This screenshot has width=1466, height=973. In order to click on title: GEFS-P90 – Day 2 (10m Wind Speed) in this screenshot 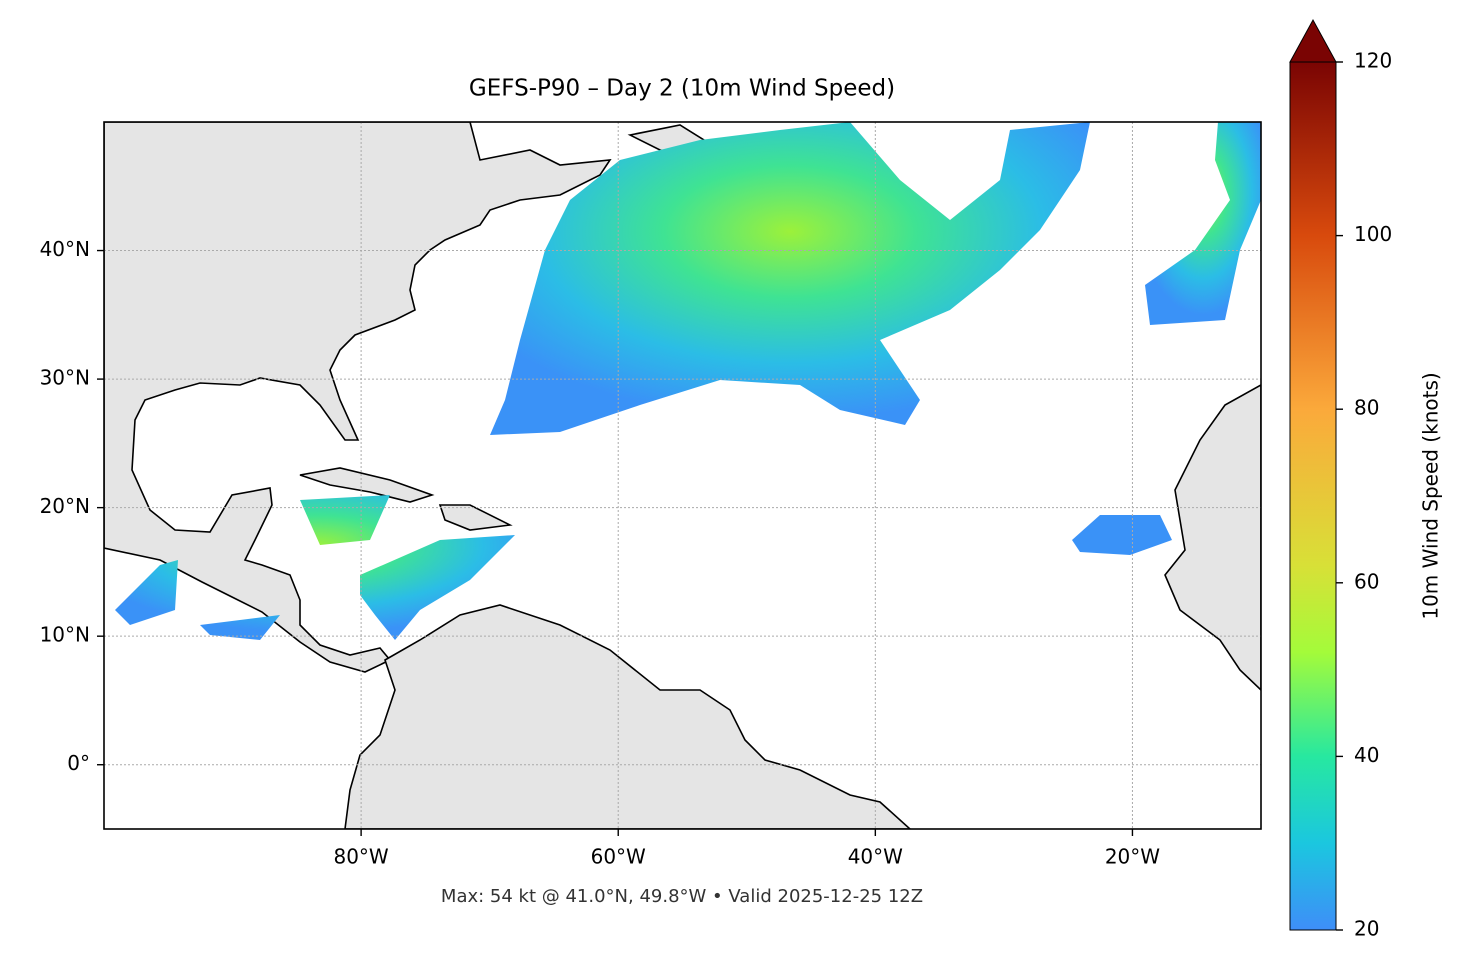, I will do `click(682, 89)`.